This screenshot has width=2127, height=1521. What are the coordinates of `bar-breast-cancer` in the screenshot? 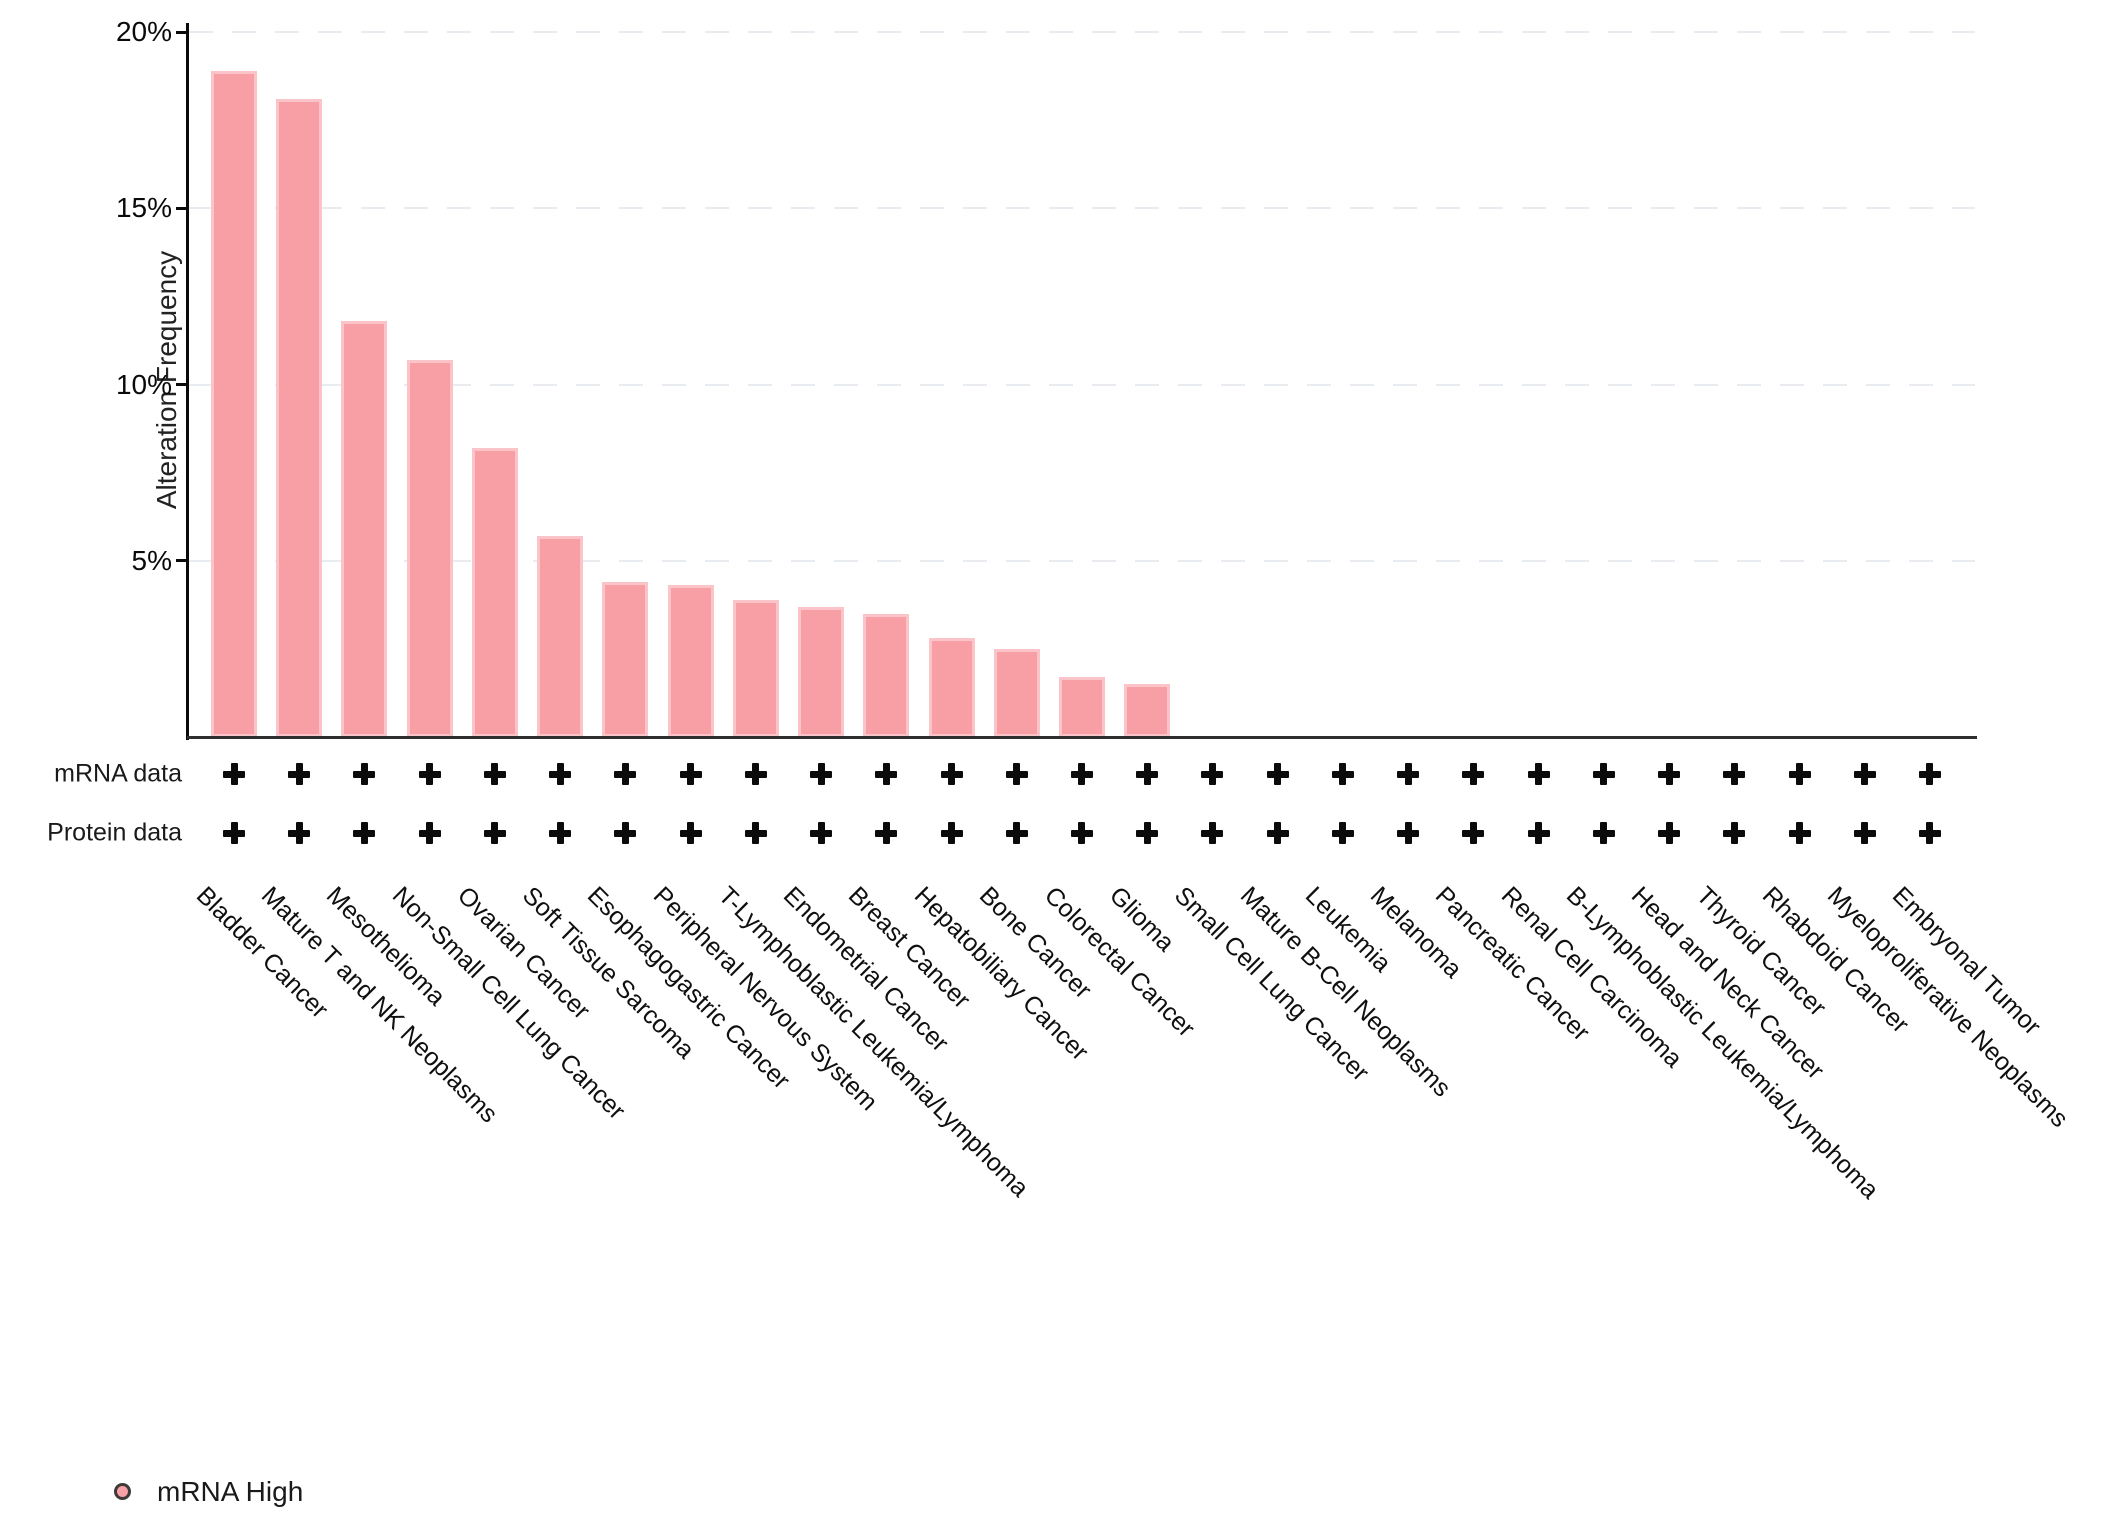 It's located at (886, 675).